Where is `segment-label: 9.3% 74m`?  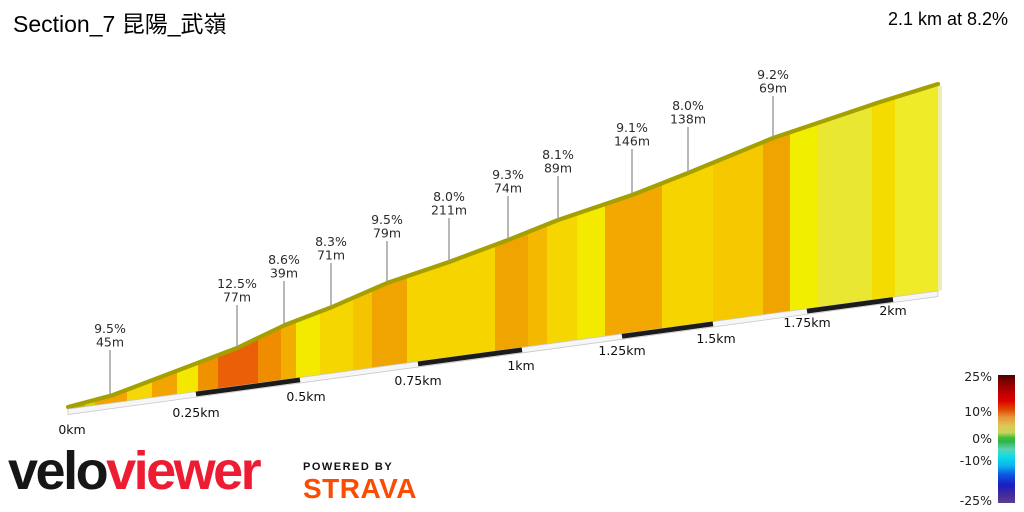
segment-label: 9.3% 74m is located at coordinates (508, 181).